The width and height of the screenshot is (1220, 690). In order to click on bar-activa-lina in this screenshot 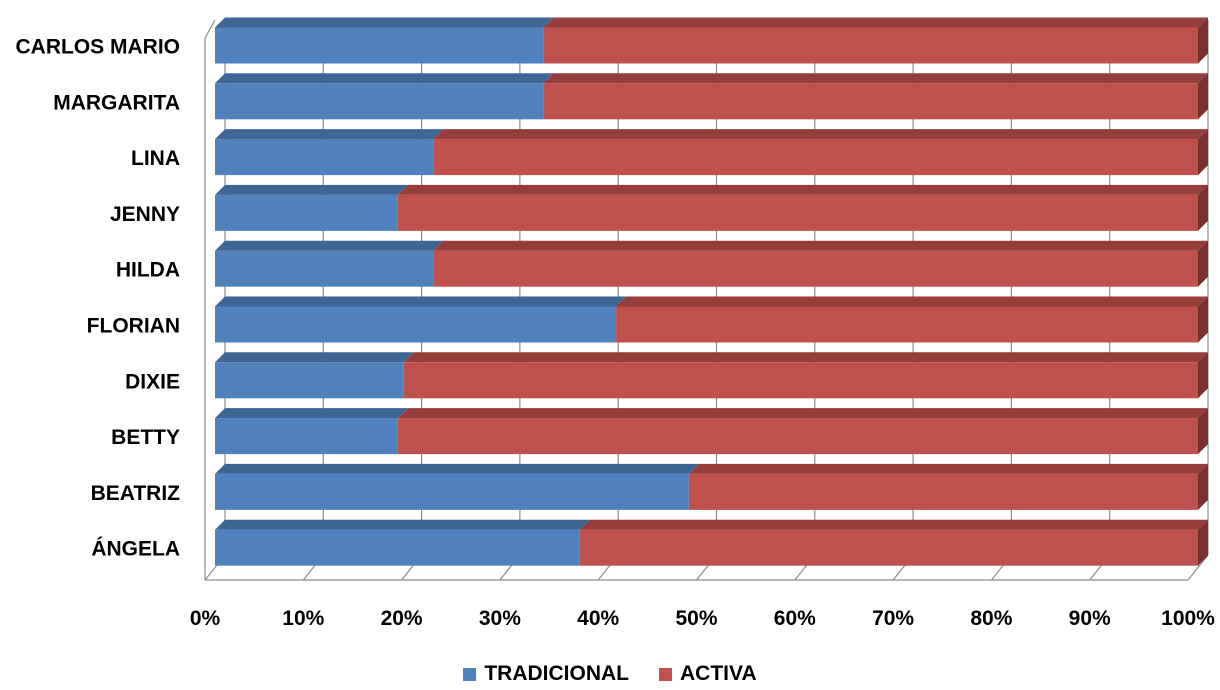, I will do `click(820, 152)`.